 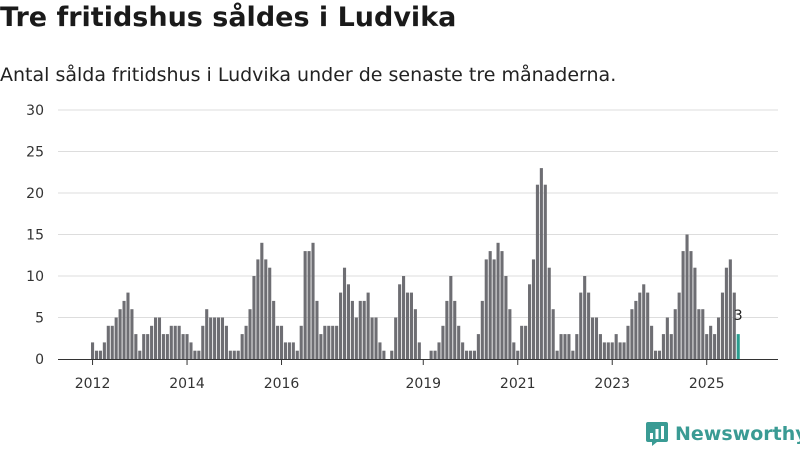 I want to click on y-tick-label: 10, so click(x=35, y=277).